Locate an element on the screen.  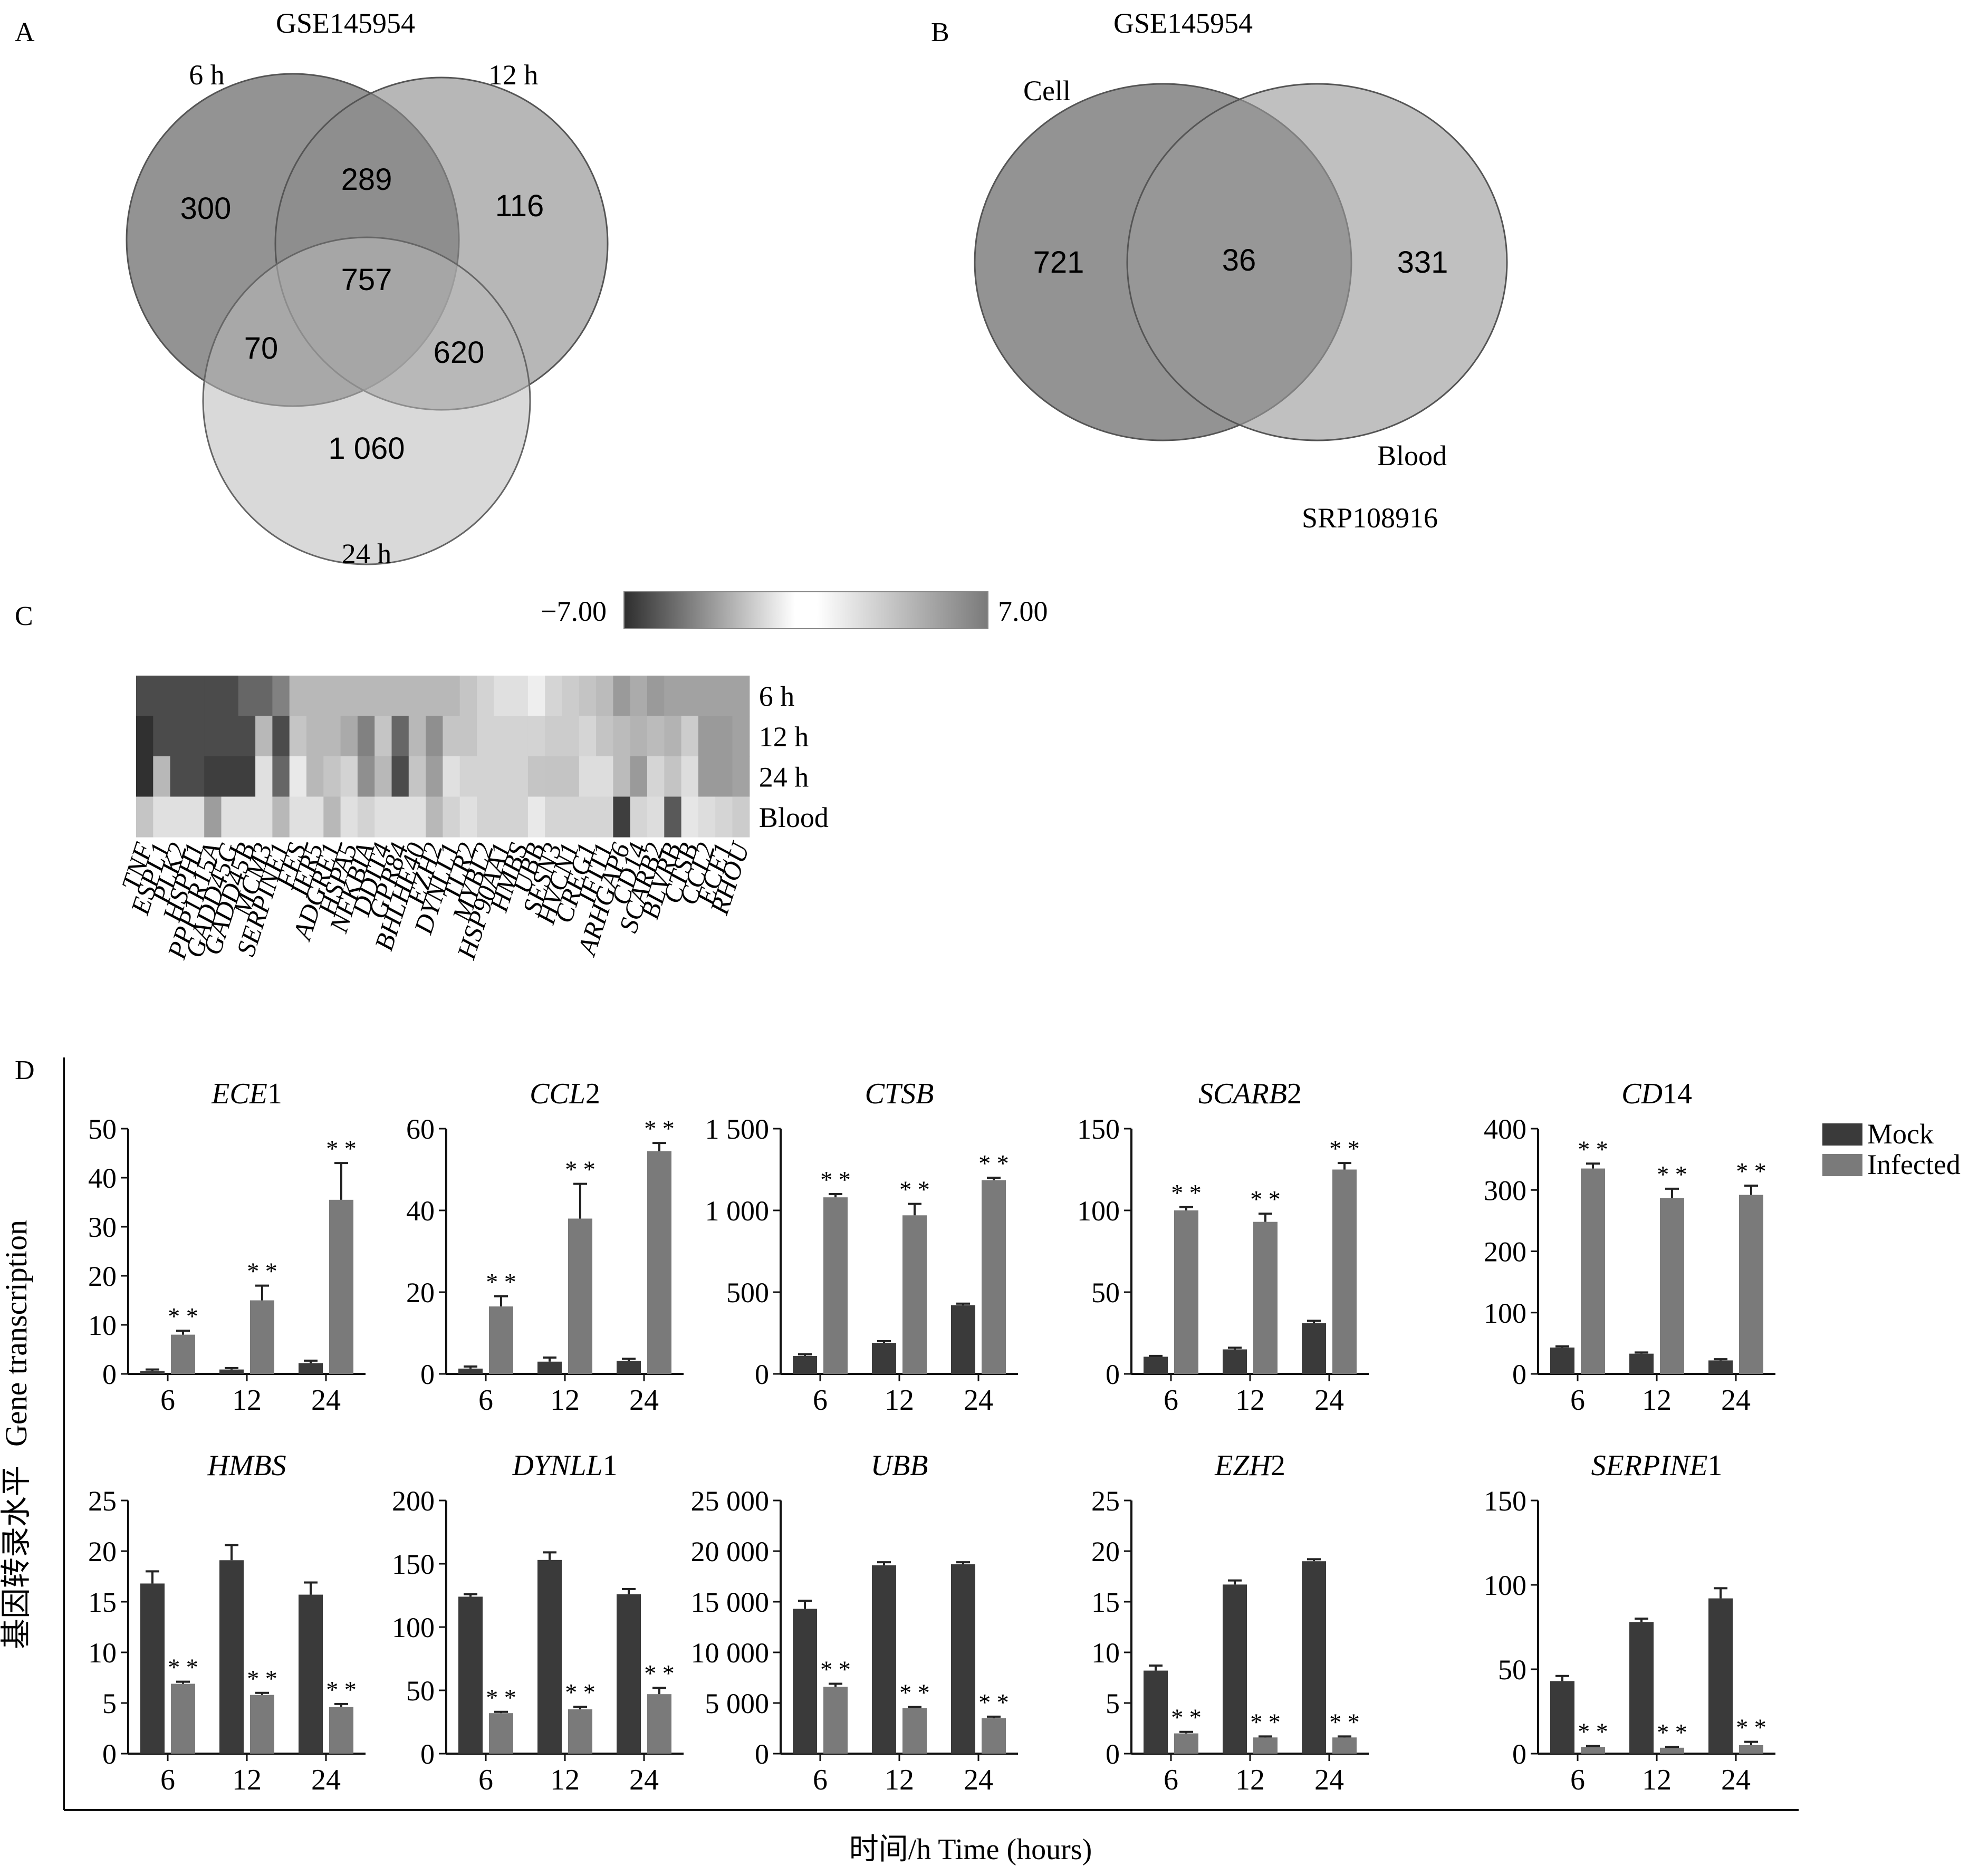
bar-chart-title: DYNLL1 is located at coordinates (564, 1465).